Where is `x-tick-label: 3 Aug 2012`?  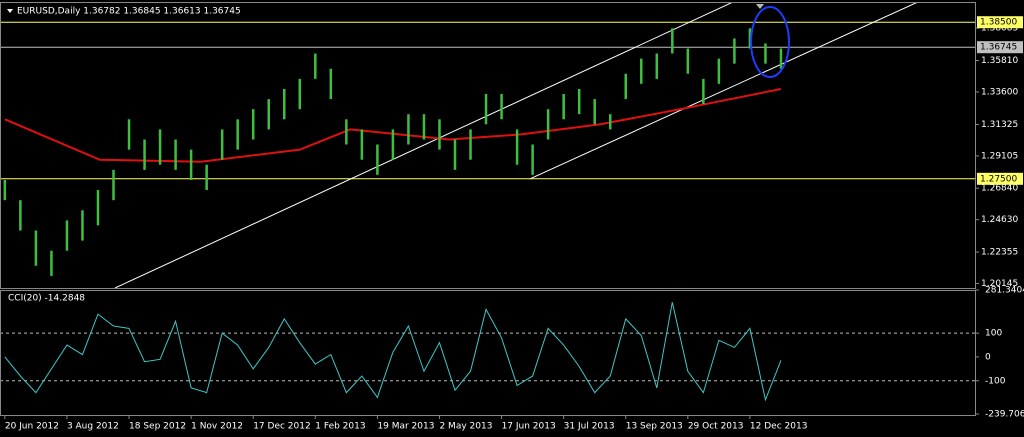
x-tick-label: 3 Aug 2012 is located at coordinates (93, 427).